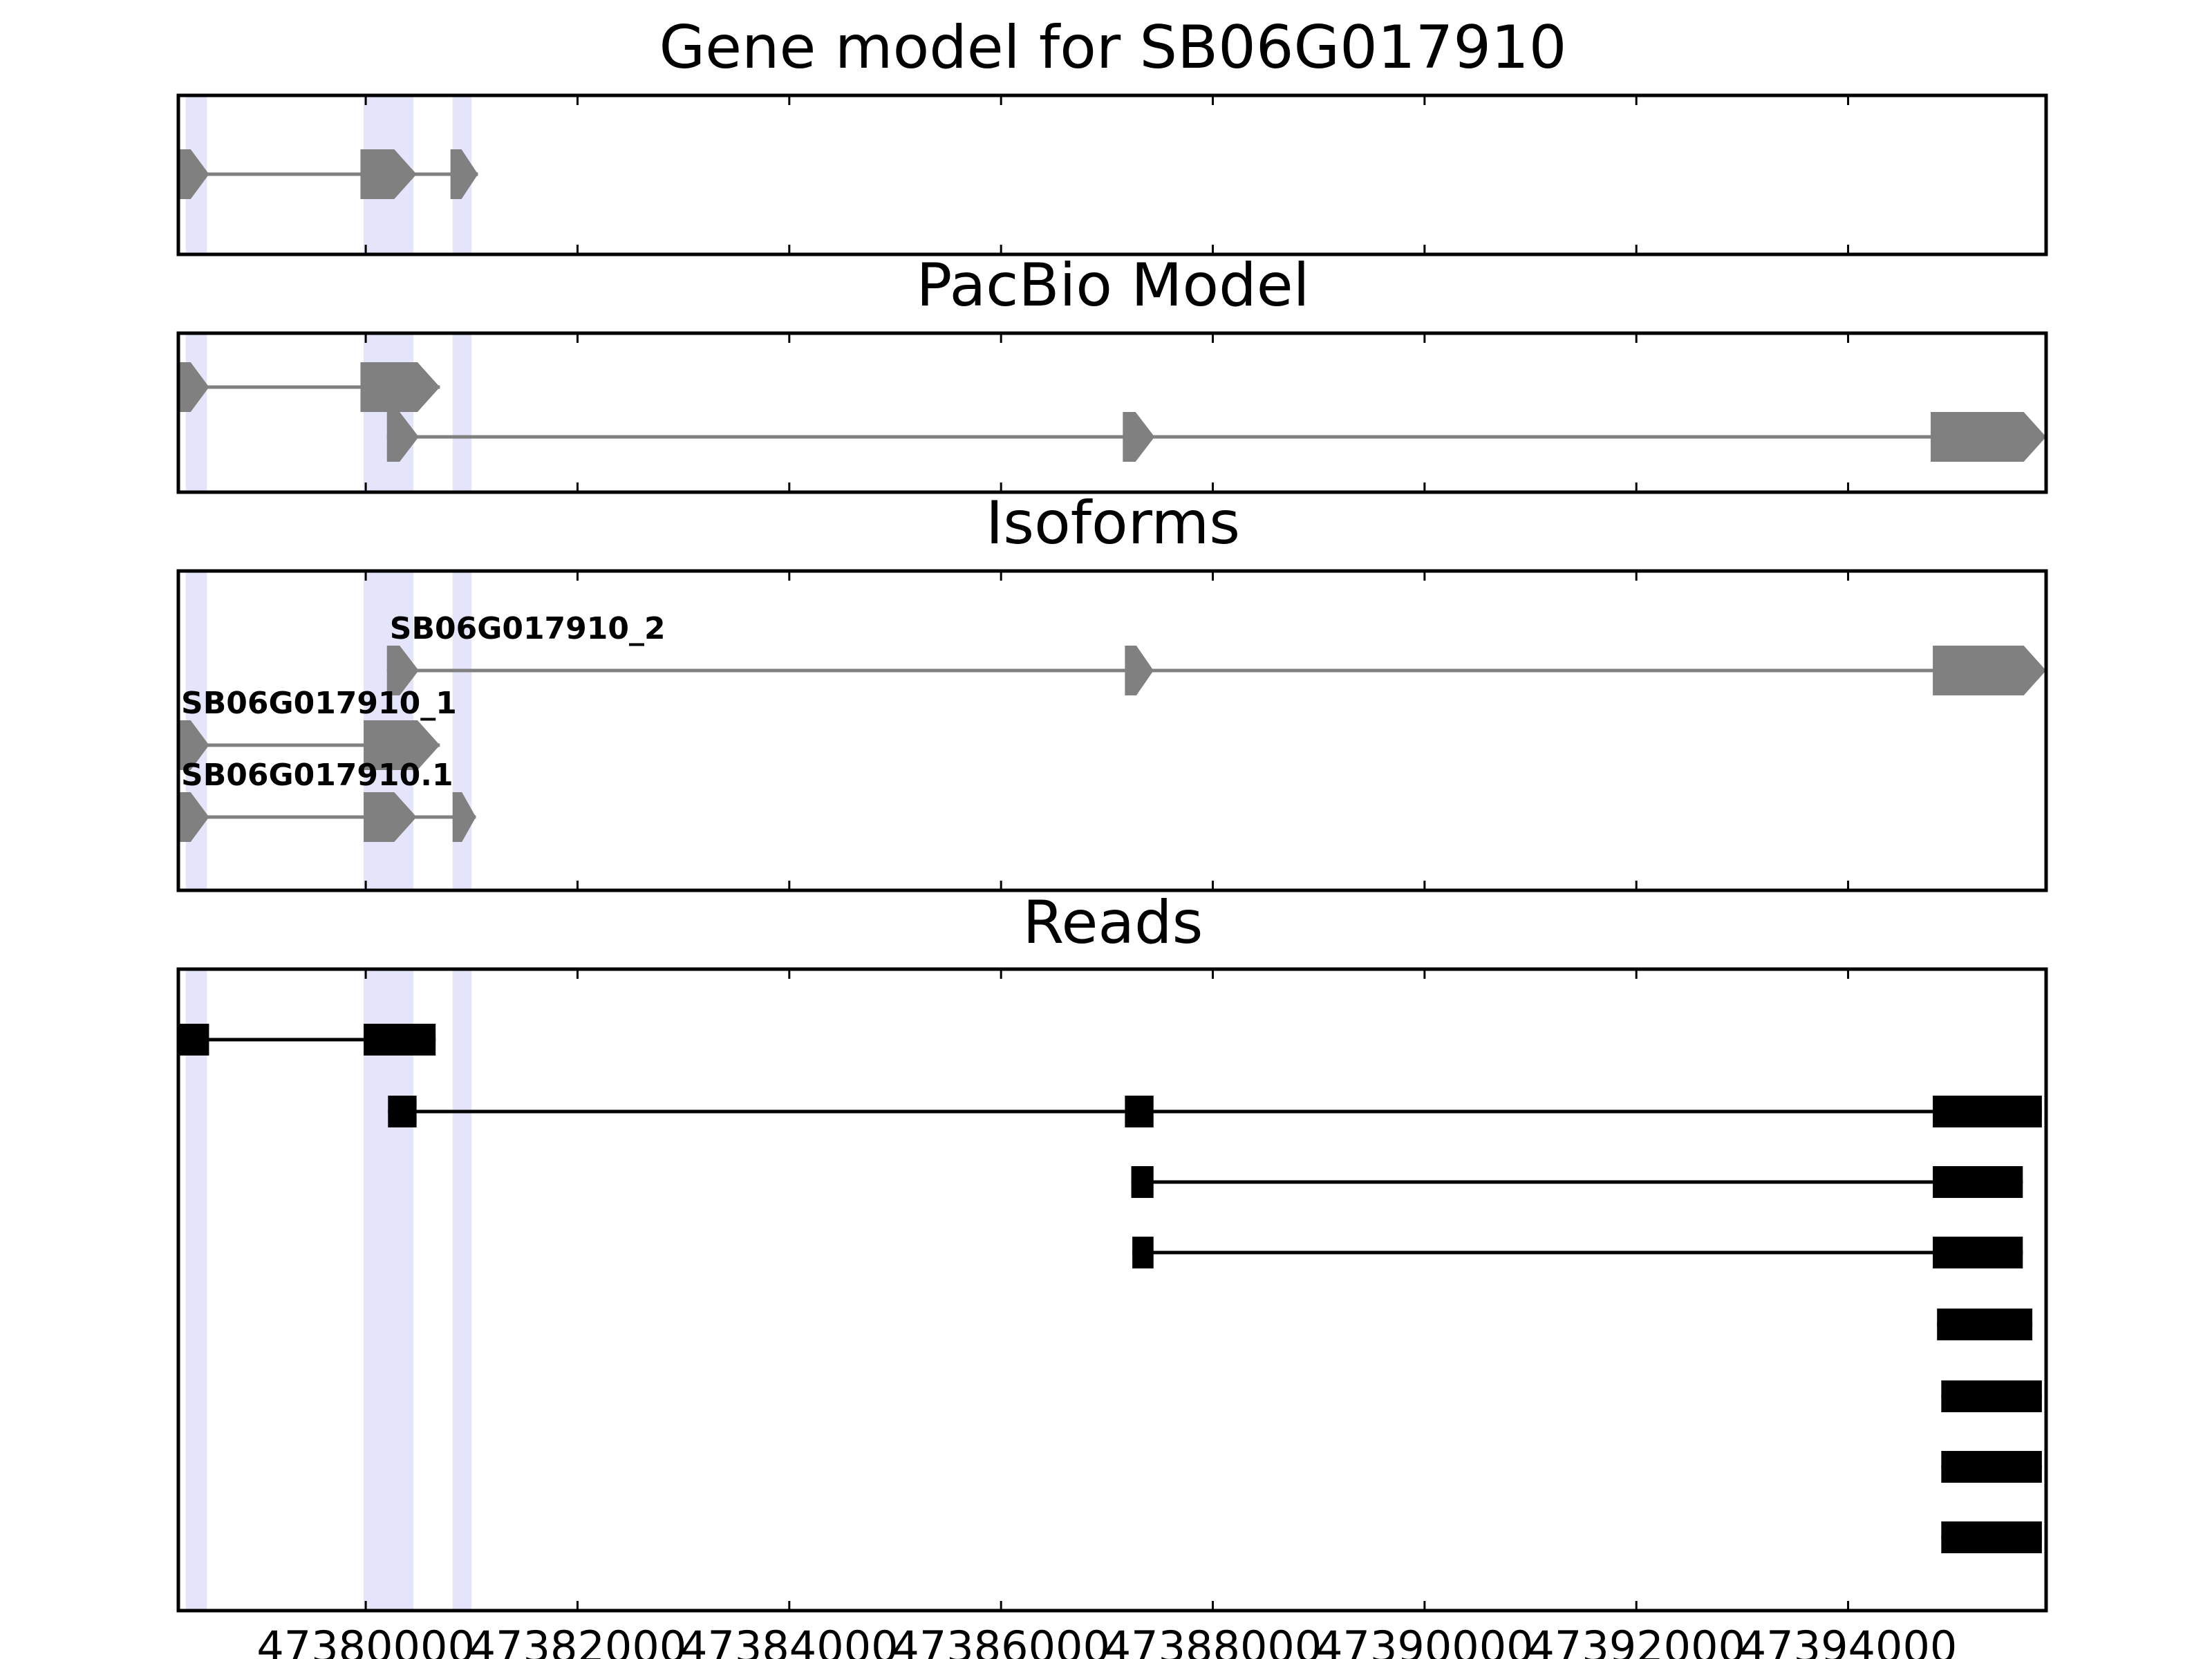  What do you see at coordinates (317, 775) in the screenshot?
I see `isoform-label: SB06G017910.1` at bounding box center [317, 775].